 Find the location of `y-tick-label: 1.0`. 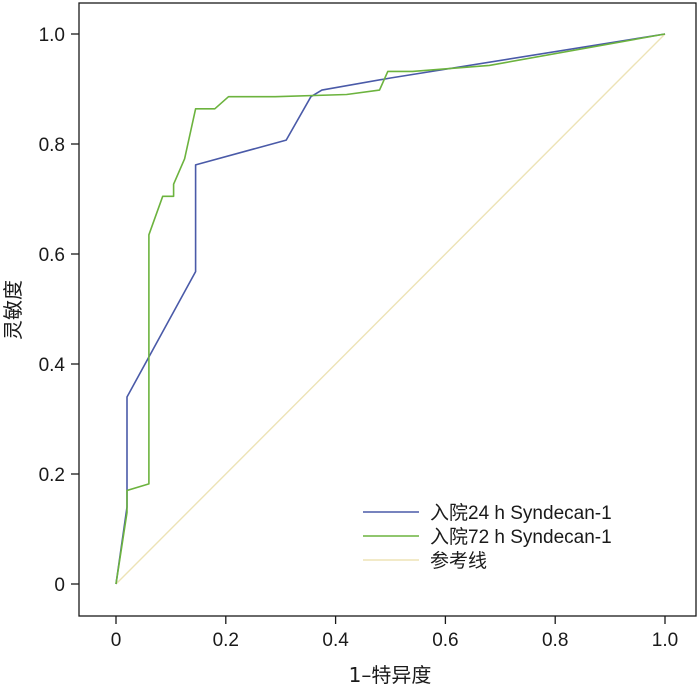

y-tick-label: 1.0 is located at coordinates (52, 35).